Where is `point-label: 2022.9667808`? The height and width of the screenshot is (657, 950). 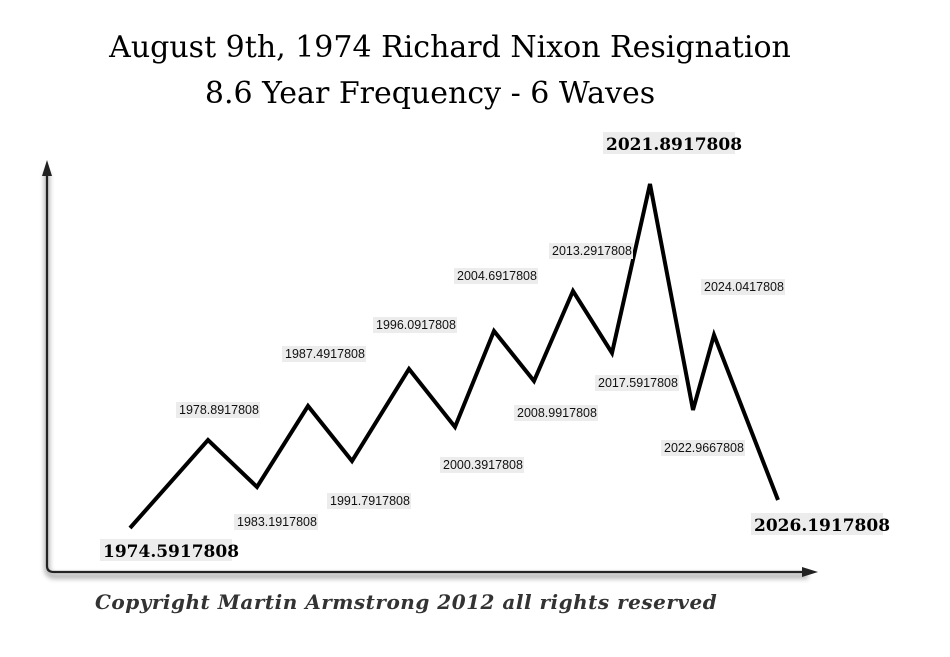 point-label: 2022.9667808 is located at coordinates (704, 448).